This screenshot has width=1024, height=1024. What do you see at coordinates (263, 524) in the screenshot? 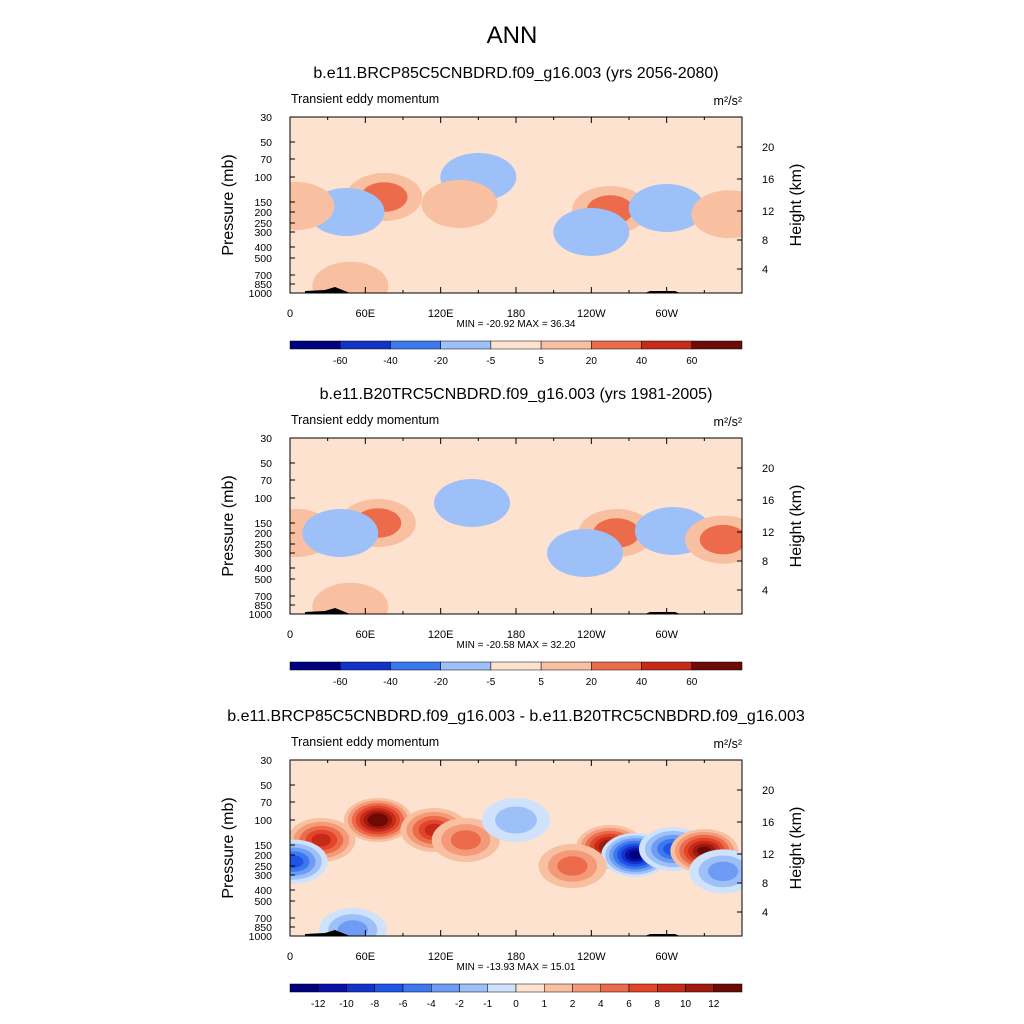
I see `y-tick-label: 150` at bounding box center [263, 524].